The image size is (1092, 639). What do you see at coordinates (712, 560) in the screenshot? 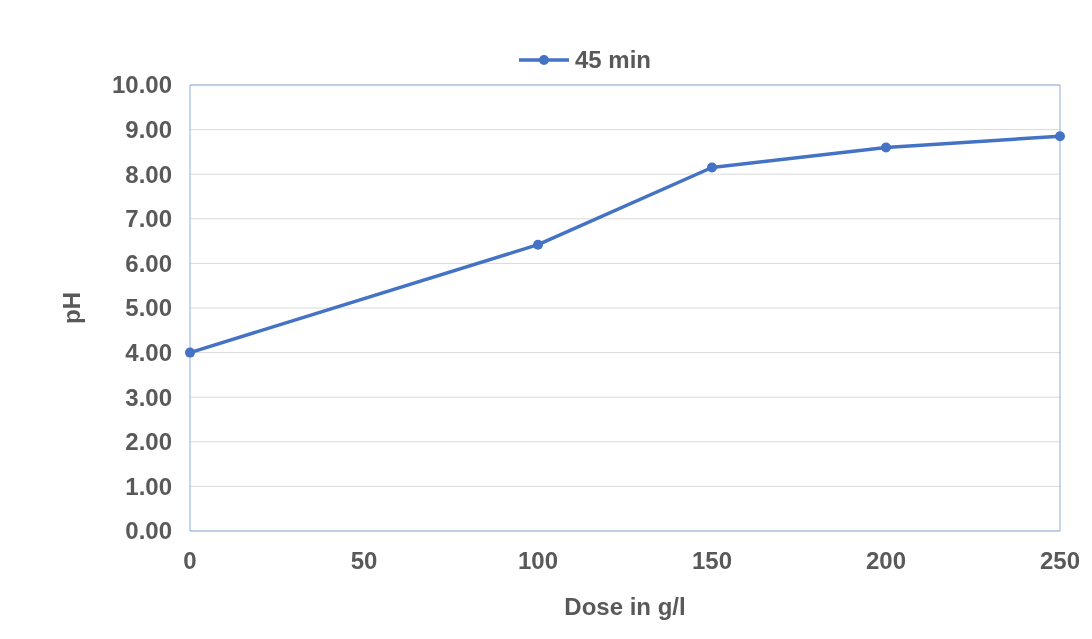
I see `x-tick-label: 150` at bounding box center [712, 560].